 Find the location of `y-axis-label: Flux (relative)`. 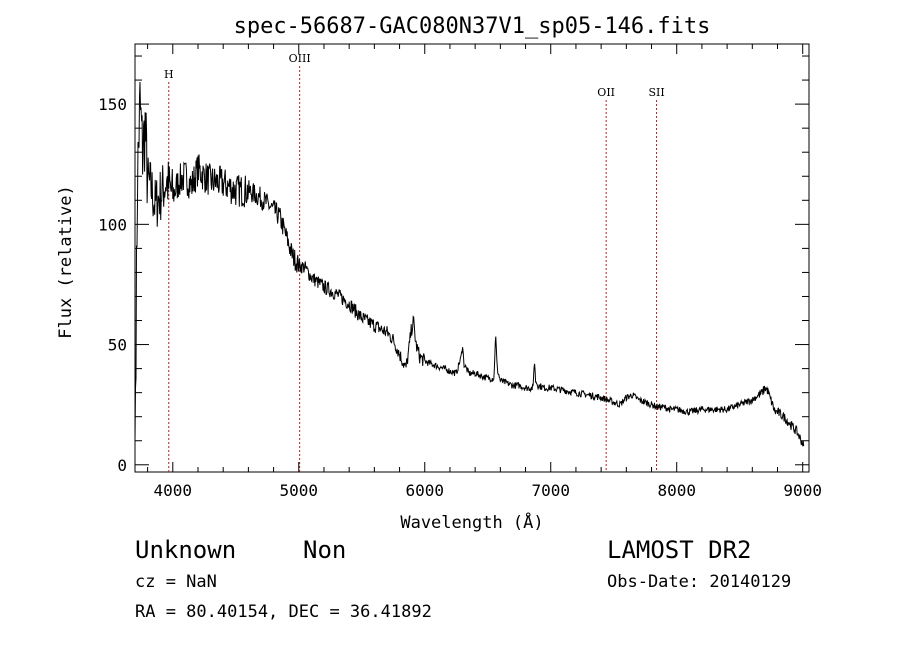

y-axis-label: Flux (relative) is located at coordinates (66, 262).